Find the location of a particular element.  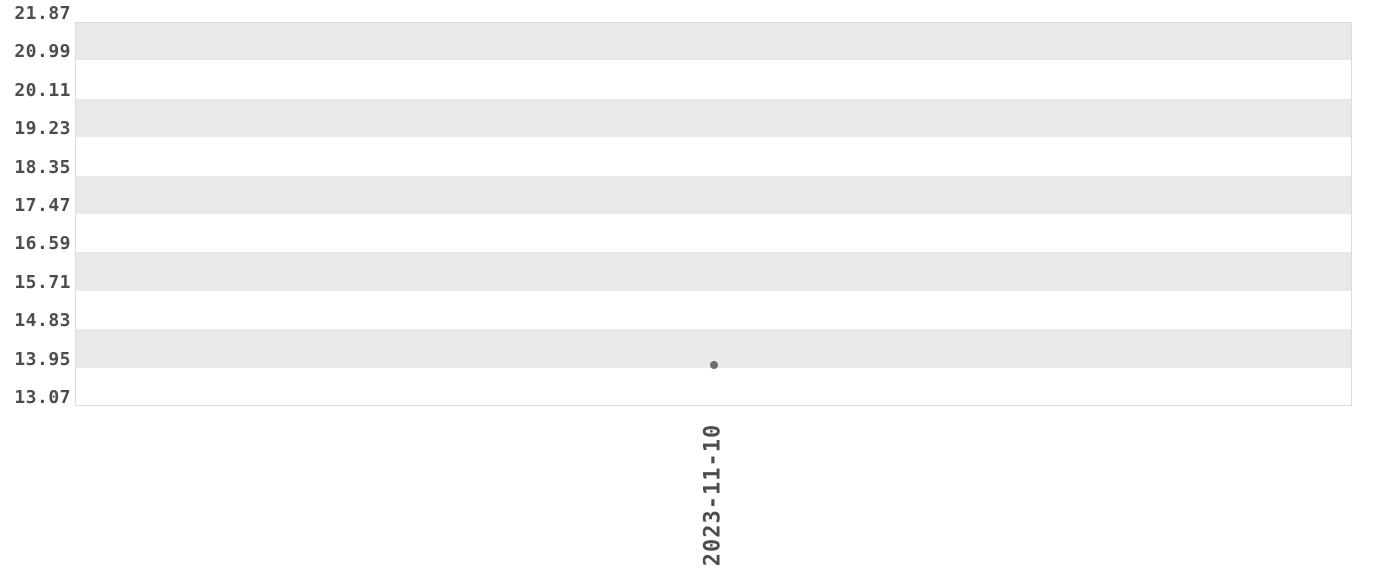

y-axis-tick-label: 13.95 is located at coordinates (42, 359).